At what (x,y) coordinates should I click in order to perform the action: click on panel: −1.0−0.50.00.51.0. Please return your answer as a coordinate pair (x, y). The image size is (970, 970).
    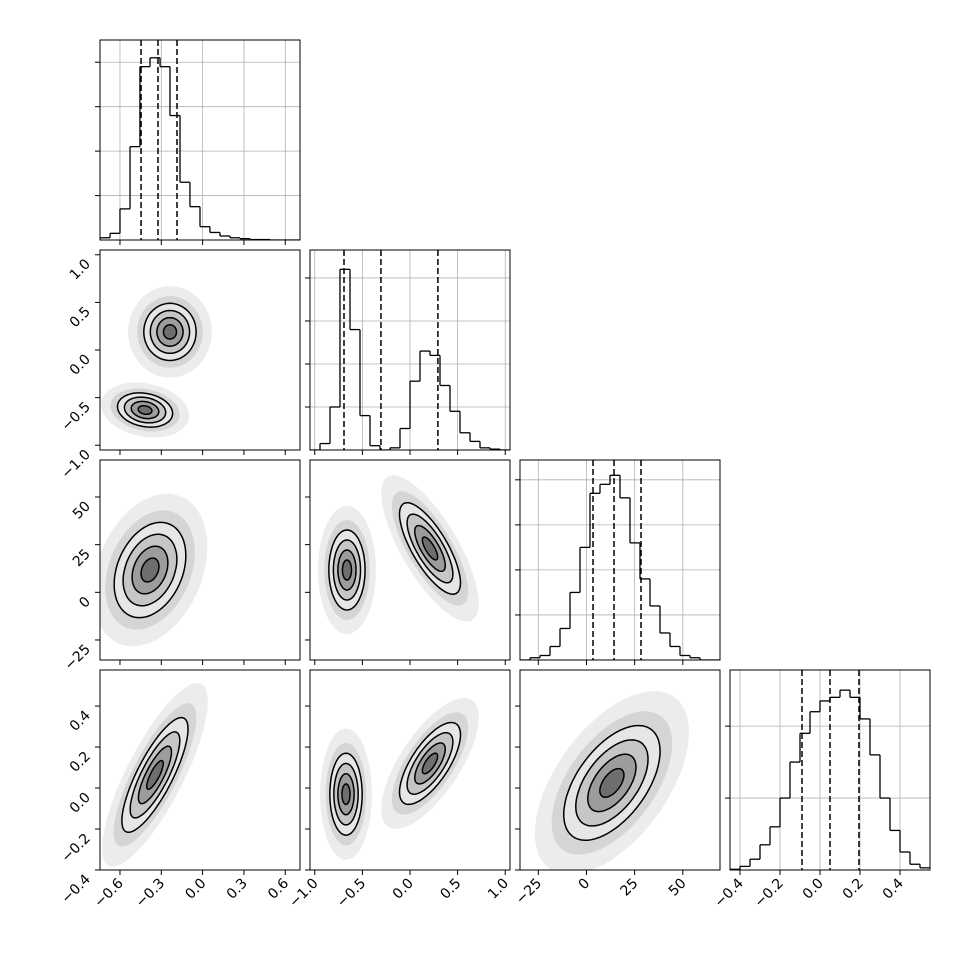
    Looking at the image, I should click on (179, 365).